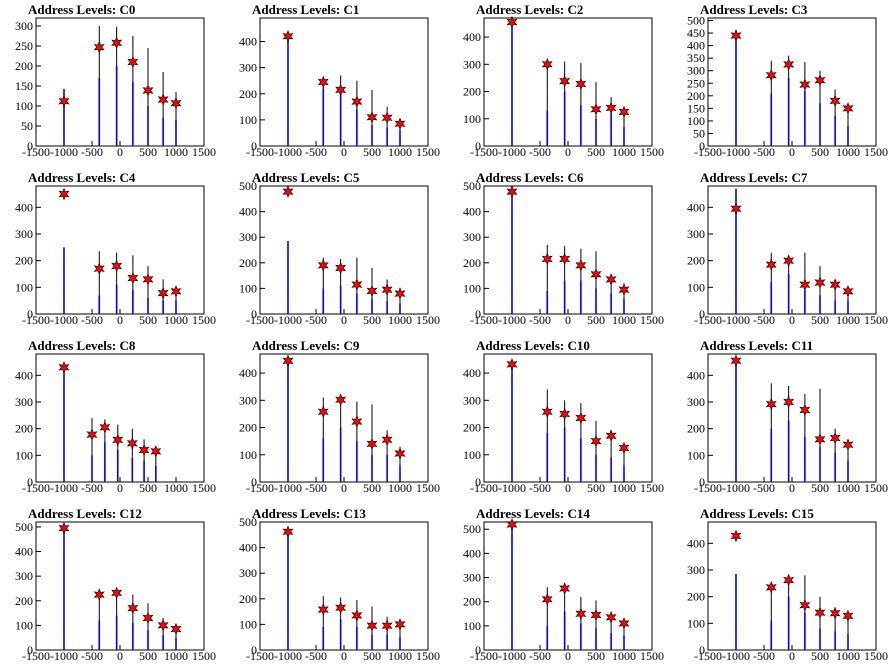  What do you see at coordinates (81, 9) in the screenshot?
I see `chart-title: Address Levels: C0` at bounding box center [81, 9].